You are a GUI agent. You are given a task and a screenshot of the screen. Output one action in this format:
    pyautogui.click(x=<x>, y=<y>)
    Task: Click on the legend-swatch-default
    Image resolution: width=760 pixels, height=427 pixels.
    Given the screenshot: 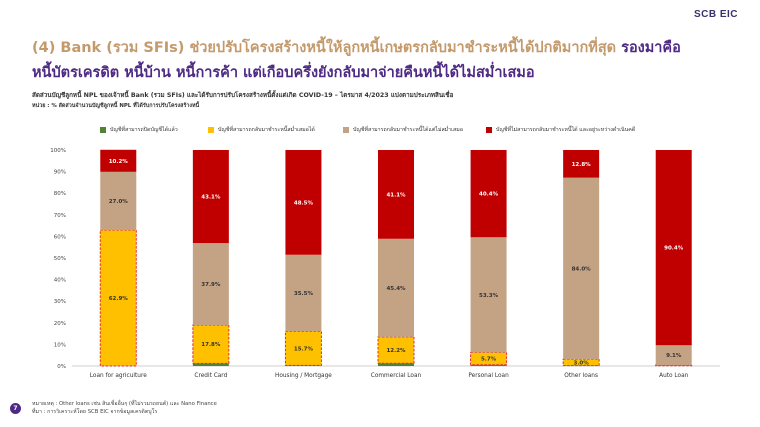 What is the action you would take?
    pyautogui.click(x=489, y=130)
    